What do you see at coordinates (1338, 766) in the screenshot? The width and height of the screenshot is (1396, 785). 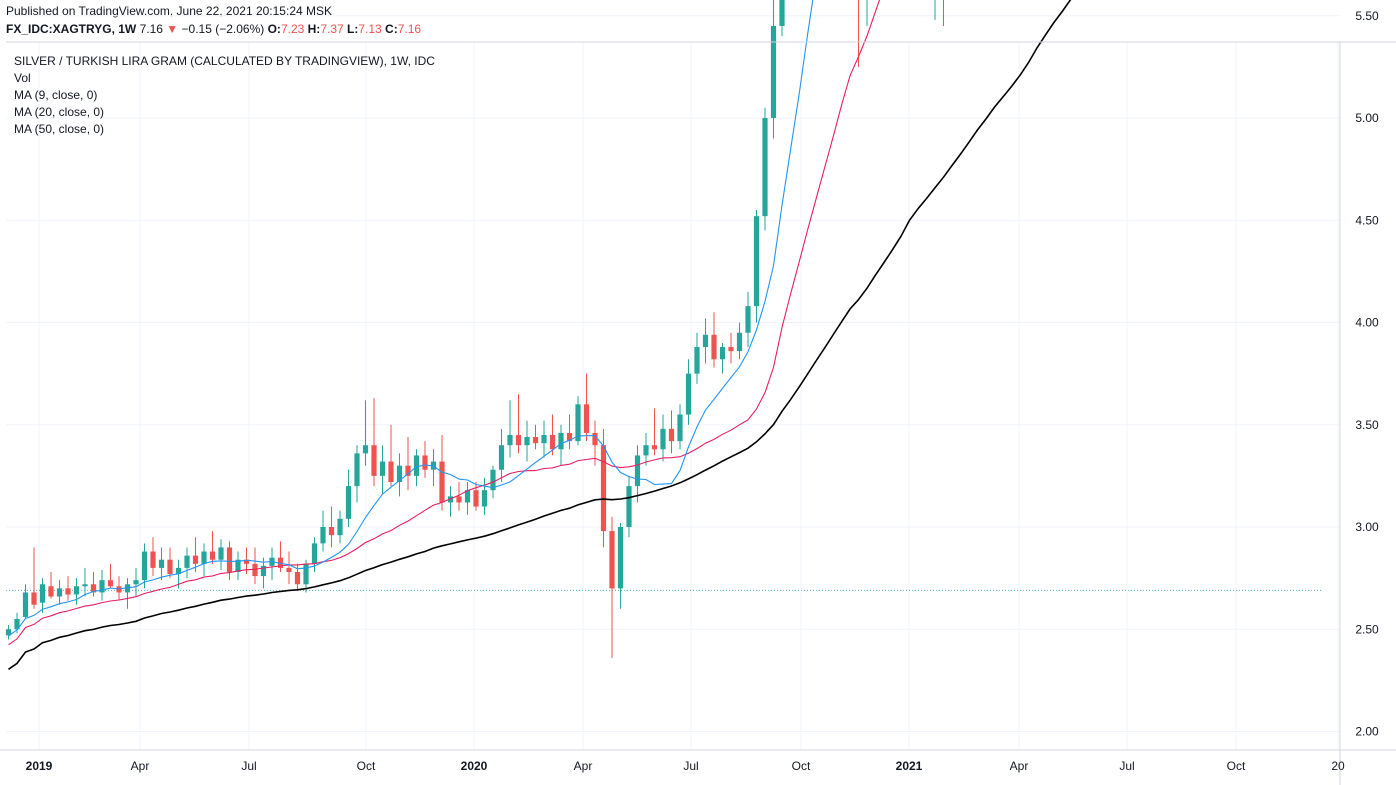 I see `x-tick-label: 20` at bounding box center [1338, 766].